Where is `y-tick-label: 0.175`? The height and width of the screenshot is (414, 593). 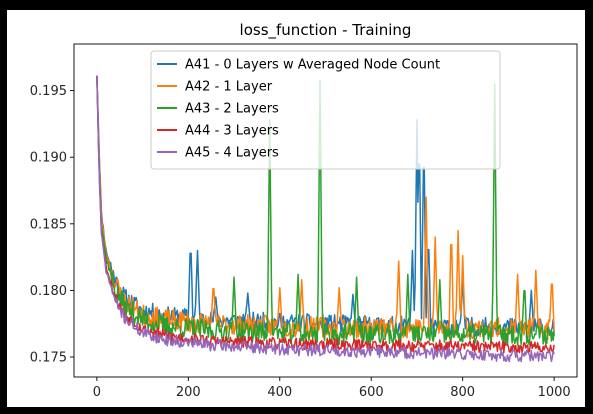 y-tick-label: 0.175 is located at coordinates (48, 358).